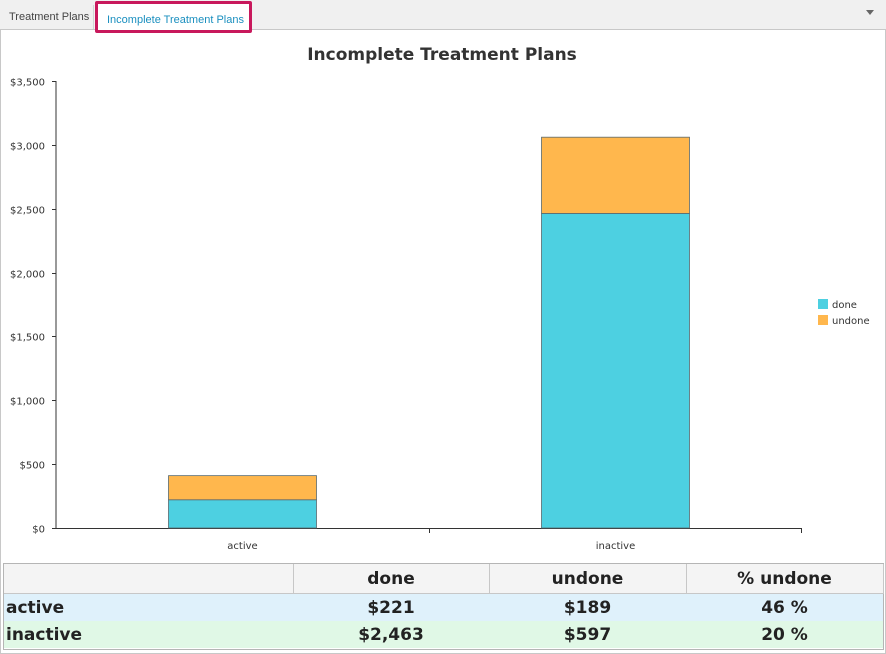 The width and height of the screenshot is (886, 654). What do you see at coordinates (823, 320) in the screenshot?
I see `legend-swatch-undone` at bounding box center [823, 320].